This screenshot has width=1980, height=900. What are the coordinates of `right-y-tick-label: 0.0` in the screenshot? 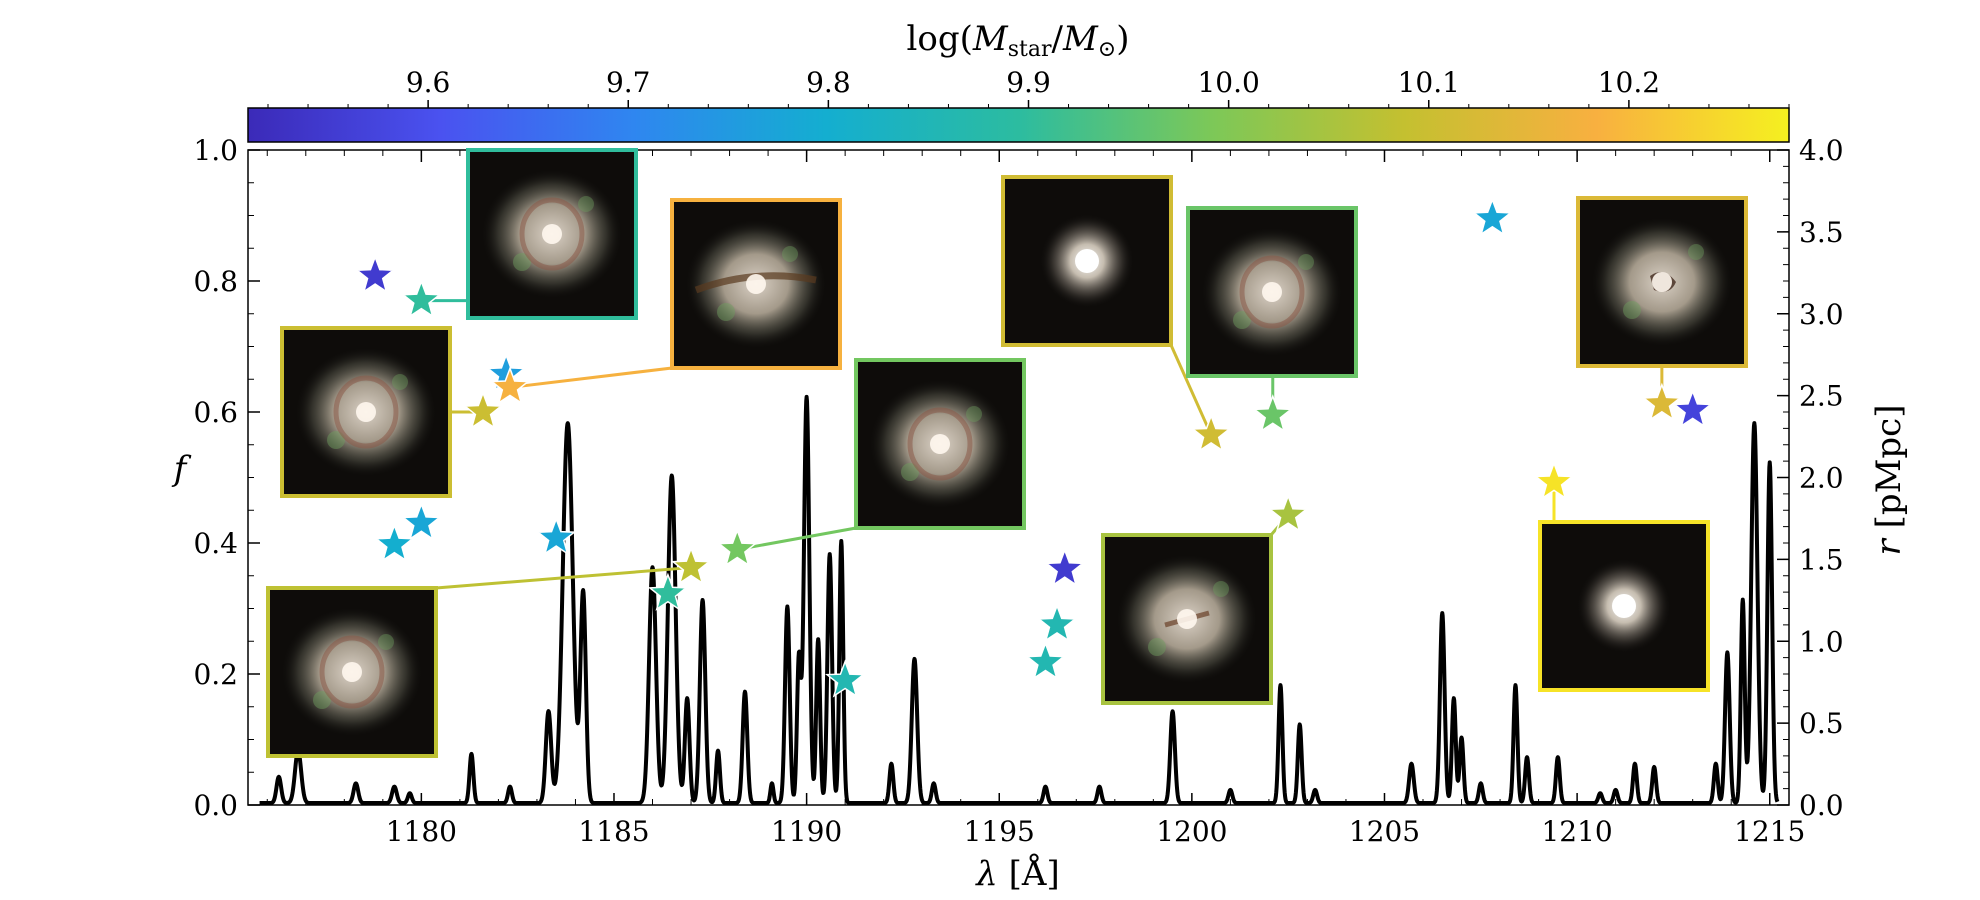 It's located at (1821, 805).